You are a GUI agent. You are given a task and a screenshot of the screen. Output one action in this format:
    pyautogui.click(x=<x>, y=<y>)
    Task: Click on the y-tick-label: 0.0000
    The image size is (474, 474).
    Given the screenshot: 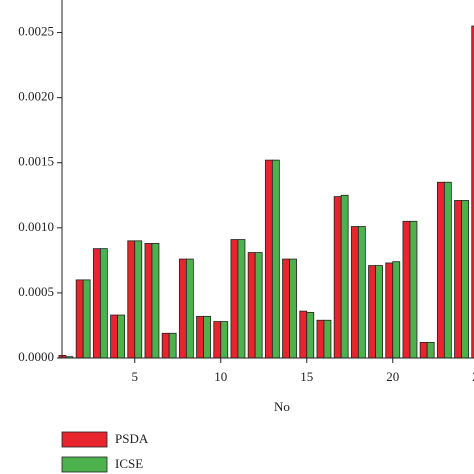 What is the action you would take?
    pyautogui.click(x=36, y=356)
    